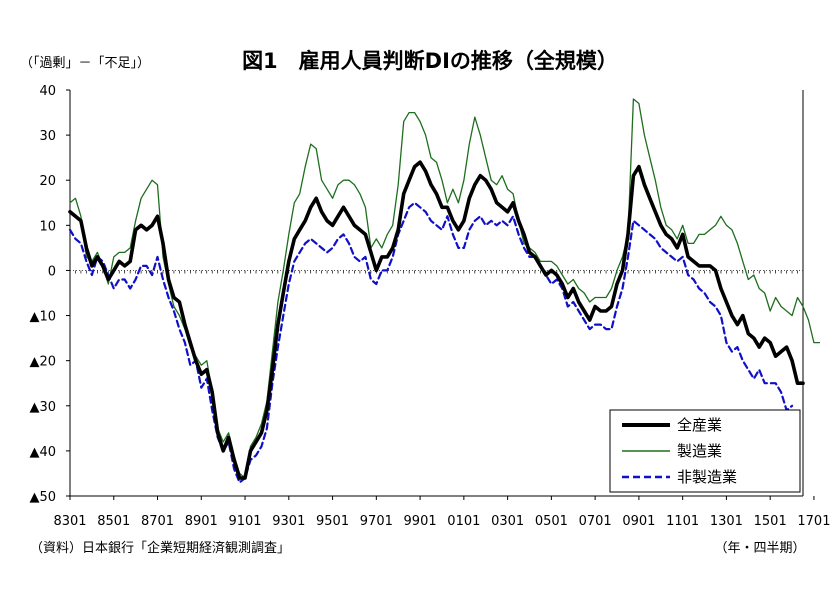 This screenshot has height=596, width=840. What do you see at coordinates (682, 521) in the screenshot?
I see `x-tick-label: 1101` at bounding box center [682, 521].